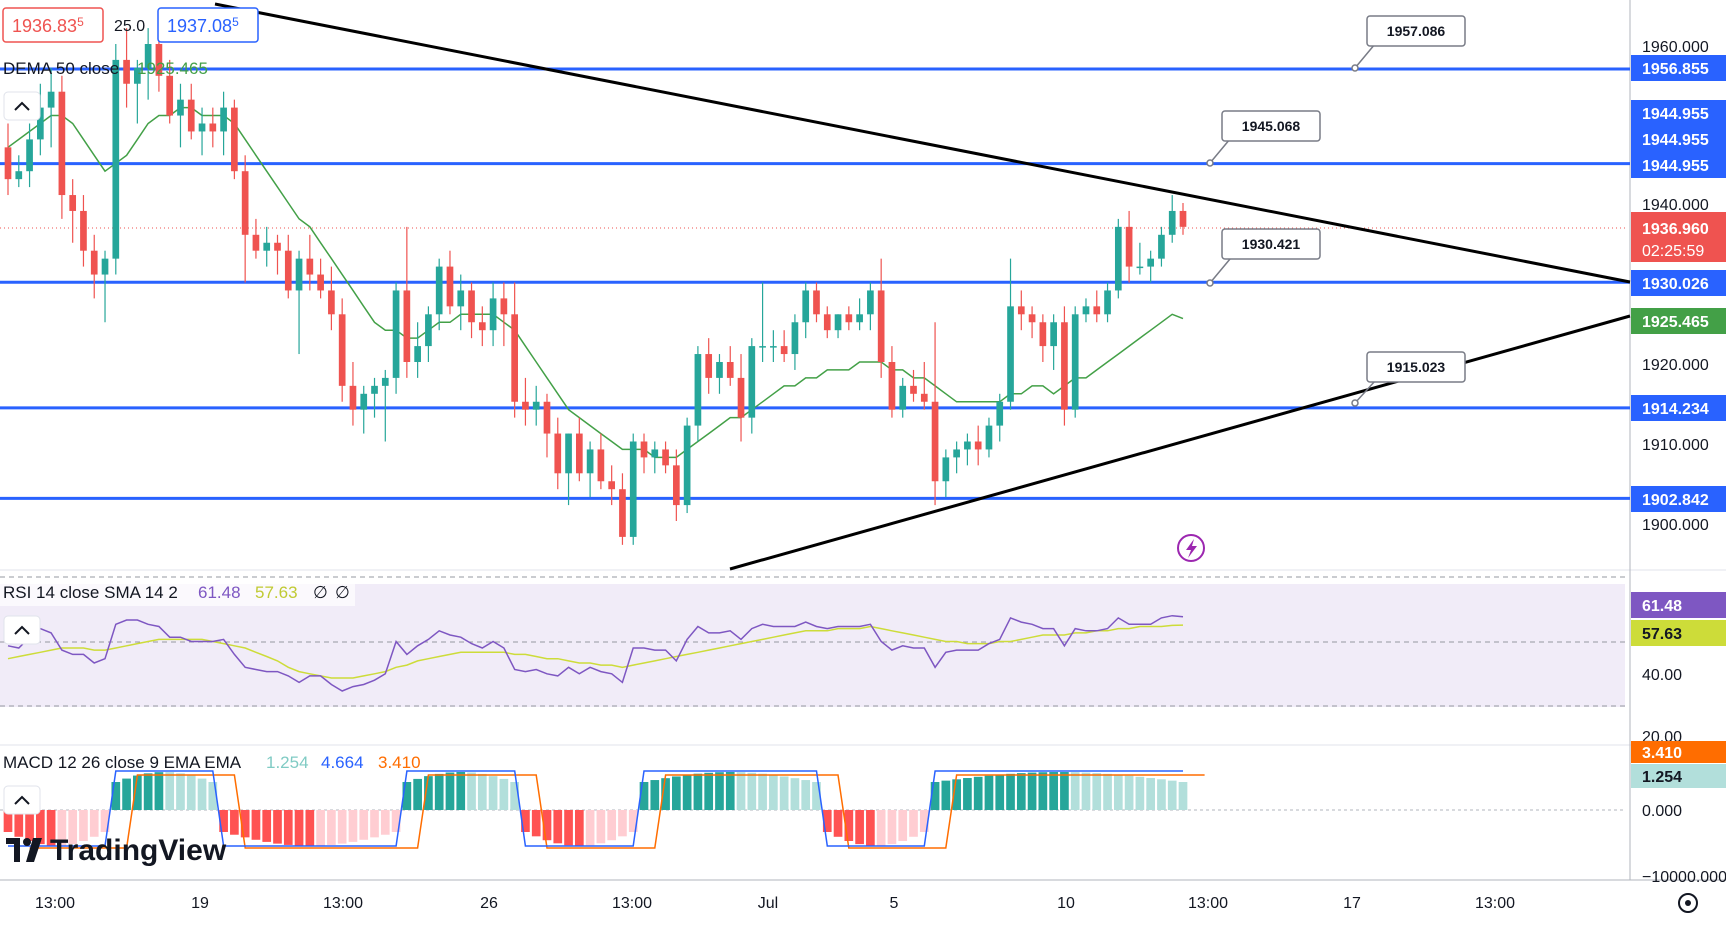 The image size is (1726, 935). Describe the element at coordinates (1180, 442) in the screenshot. I see `ascending-trendline` at that location.